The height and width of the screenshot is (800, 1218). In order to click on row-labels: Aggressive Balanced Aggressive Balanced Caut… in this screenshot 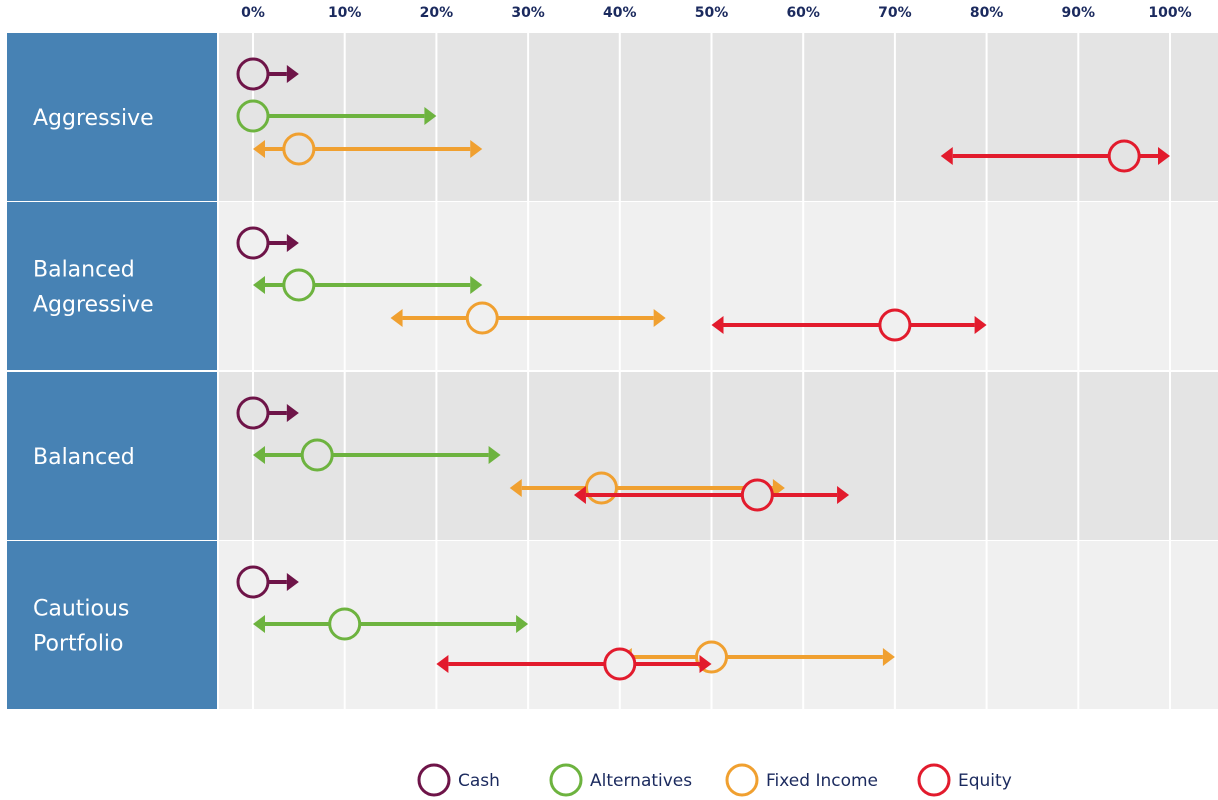, I will do `click(112, 371)`.